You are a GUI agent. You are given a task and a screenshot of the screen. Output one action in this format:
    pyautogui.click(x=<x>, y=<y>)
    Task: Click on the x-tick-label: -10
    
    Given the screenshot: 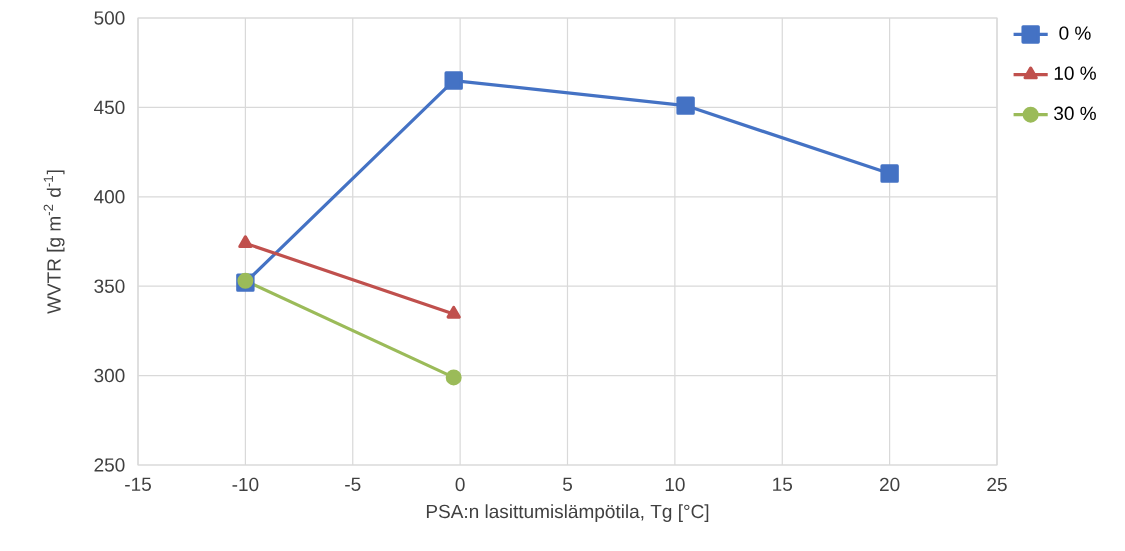 What is the action you would take?
    pyautogui.click(x=245, y=484)
    